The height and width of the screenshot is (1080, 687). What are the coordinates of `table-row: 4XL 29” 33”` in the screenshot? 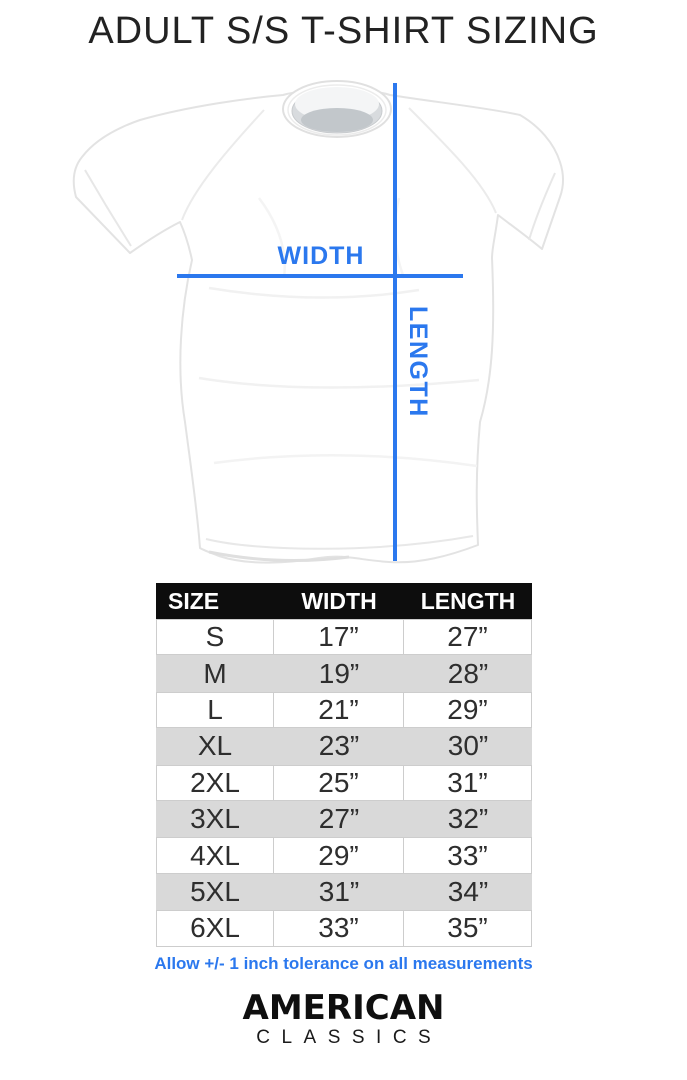 It's located at (344, 855).